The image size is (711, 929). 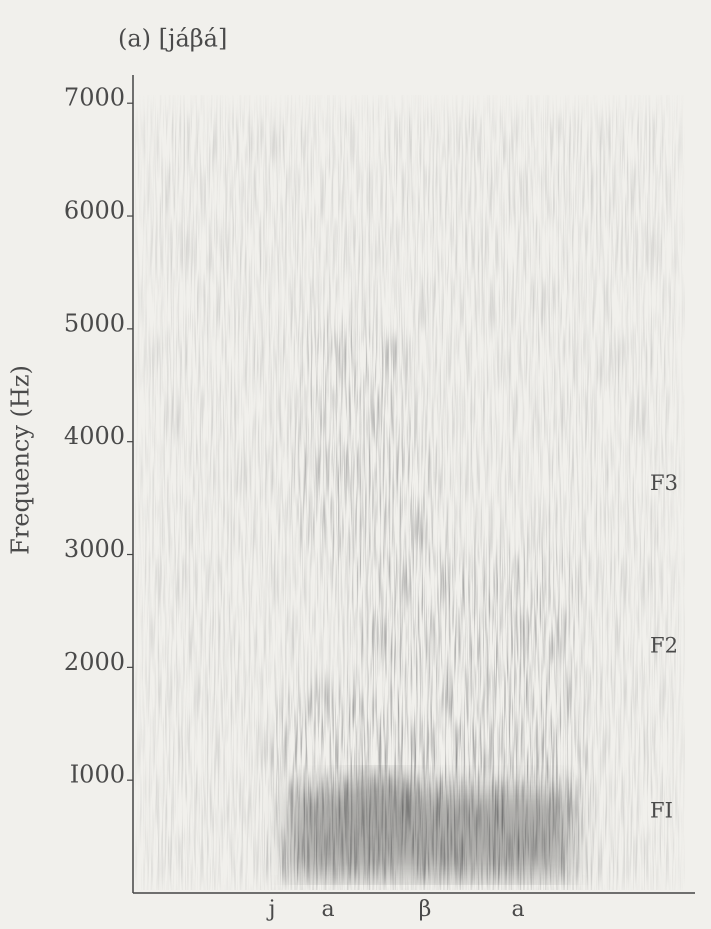 I want to click on segment-label: β, so click(x=425, y=909).